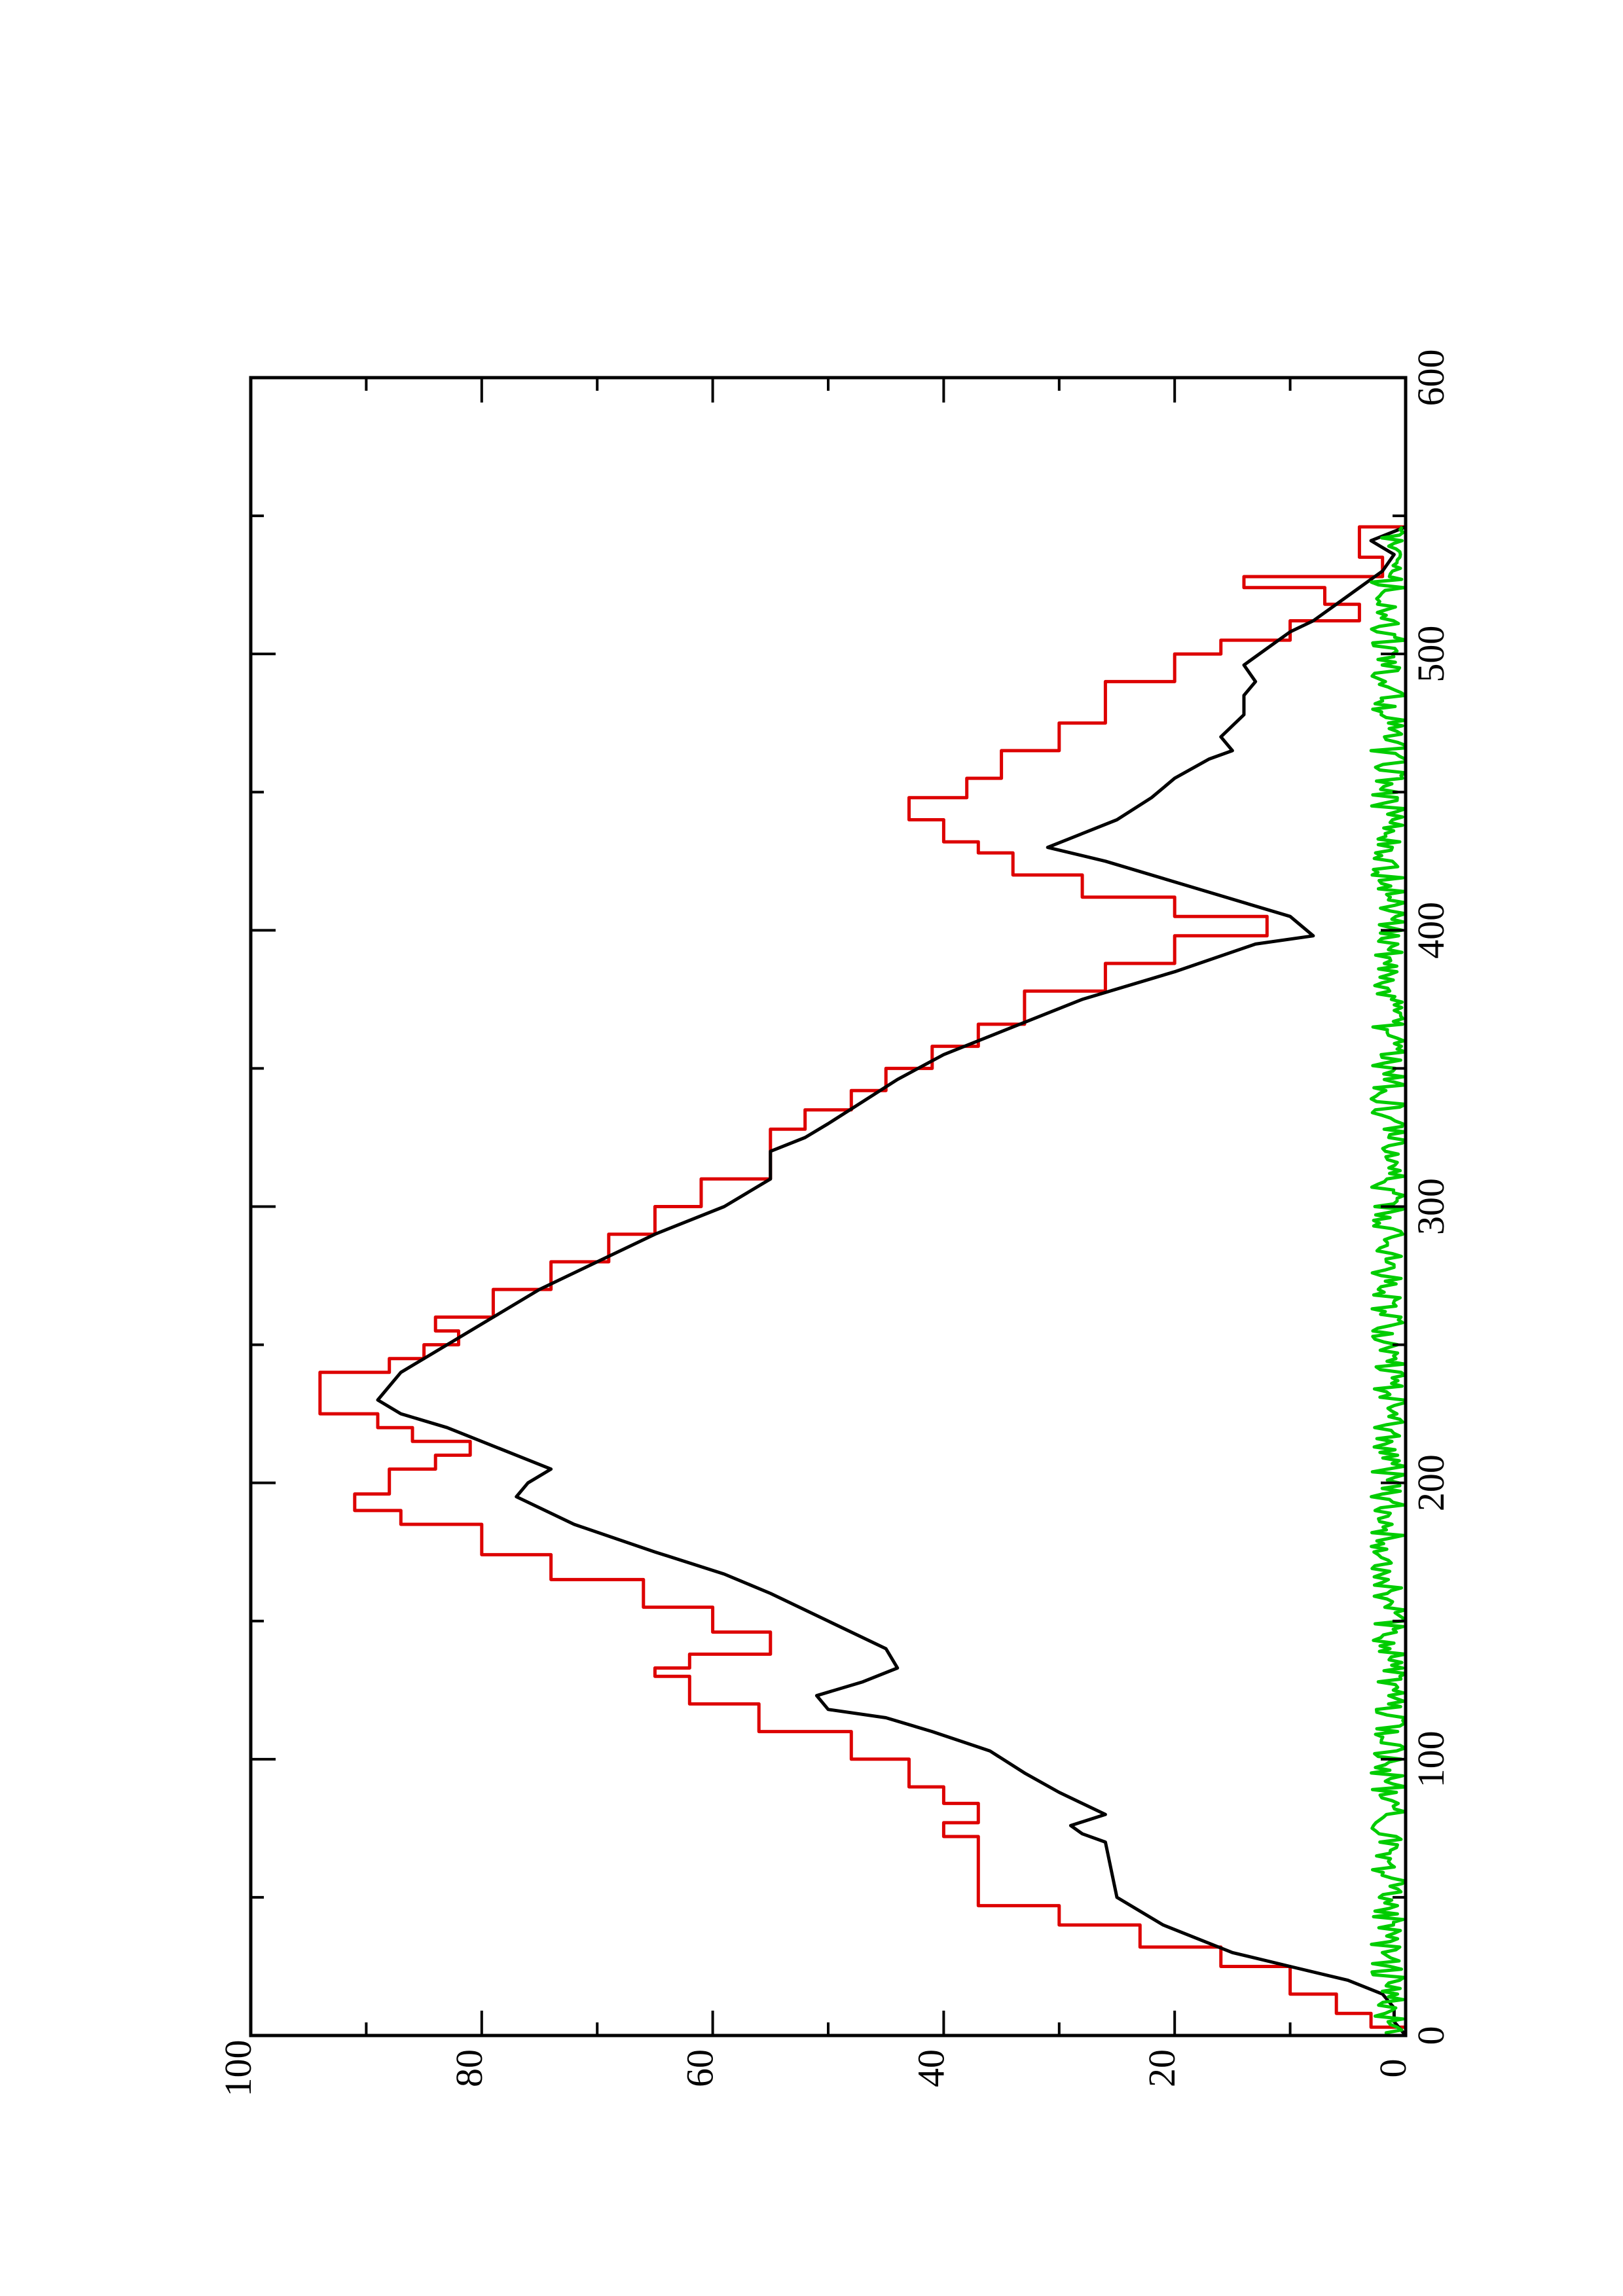 Image resolution: width=1623 pixels, height=2296 pixels. I want to click on y-tick-label: 20, so click(1161, 2068).